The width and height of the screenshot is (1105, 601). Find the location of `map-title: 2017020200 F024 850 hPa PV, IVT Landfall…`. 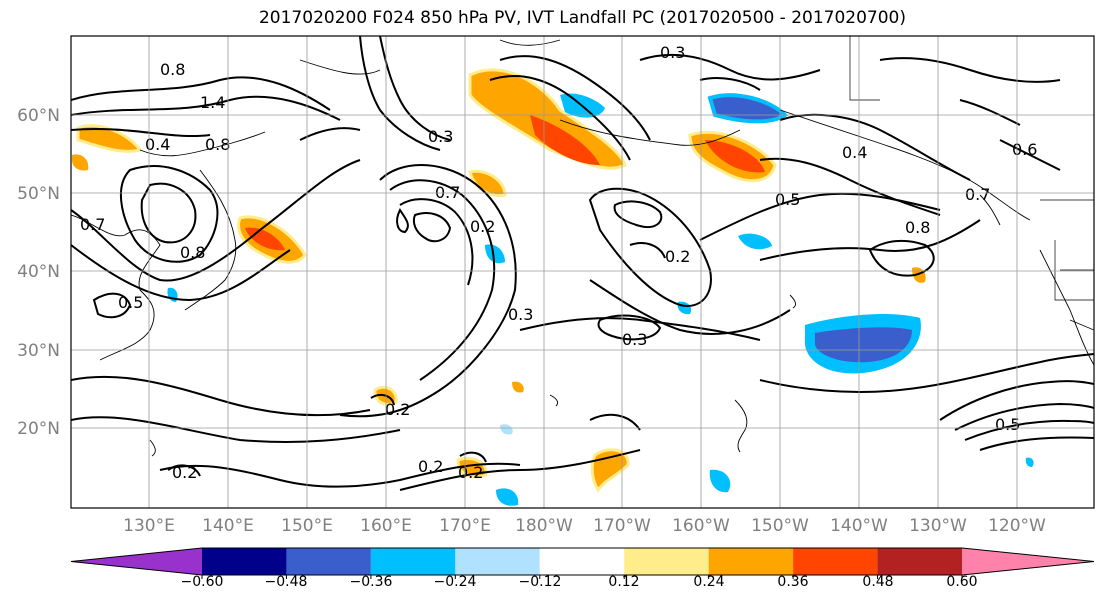

map-title: 2017020200 F024 850 hPa PV, IVT Landfall… is located at coordinates (582, 18).